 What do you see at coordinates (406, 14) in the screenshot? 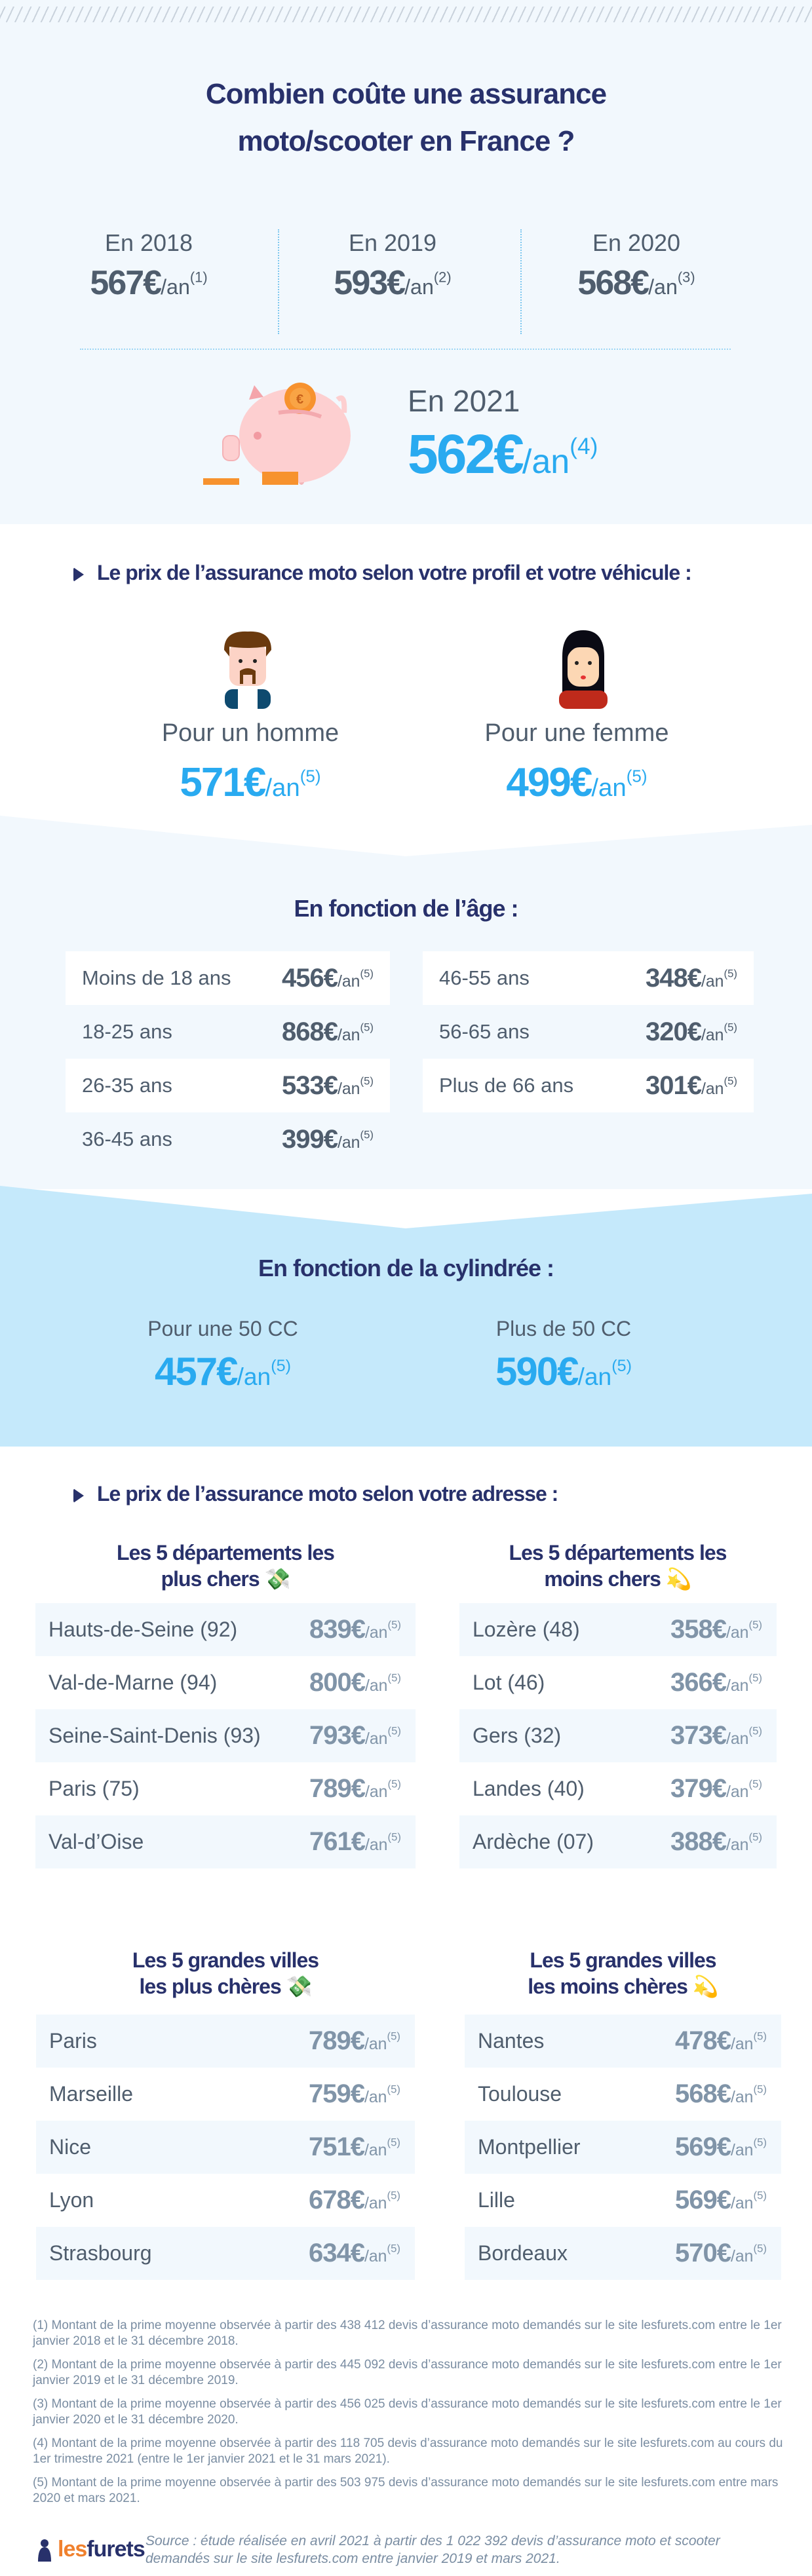
I see `decorative-hatch` at bounding box center [406, 14].